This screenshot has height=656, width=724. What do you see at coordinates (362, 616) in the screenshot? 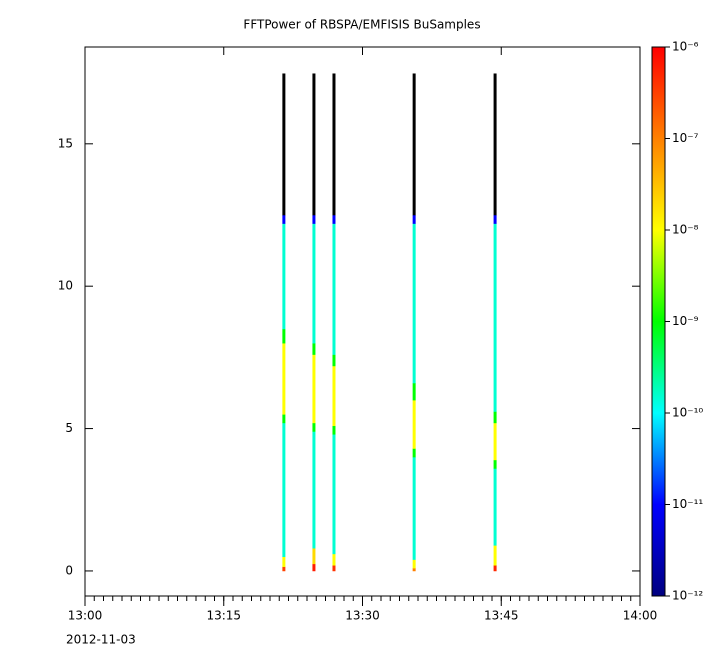
I see `x-tick-label: 13:30` at bounding box center [362, 616].